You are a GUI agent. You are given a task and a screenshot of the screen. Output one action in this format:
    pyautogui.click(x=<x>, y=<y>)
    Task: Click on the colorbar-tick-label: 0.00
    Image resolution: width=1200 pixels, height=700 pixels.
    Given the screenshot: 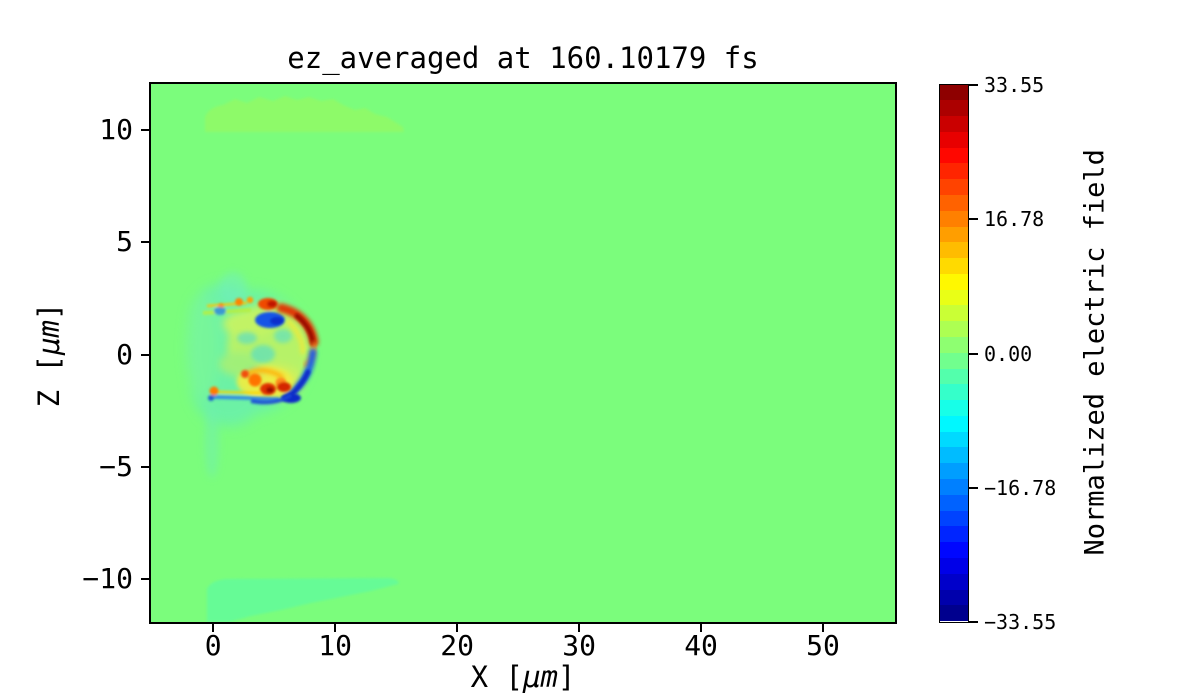 What is the action you would take?
    pyautogui.click(x=1008, y=353)
    